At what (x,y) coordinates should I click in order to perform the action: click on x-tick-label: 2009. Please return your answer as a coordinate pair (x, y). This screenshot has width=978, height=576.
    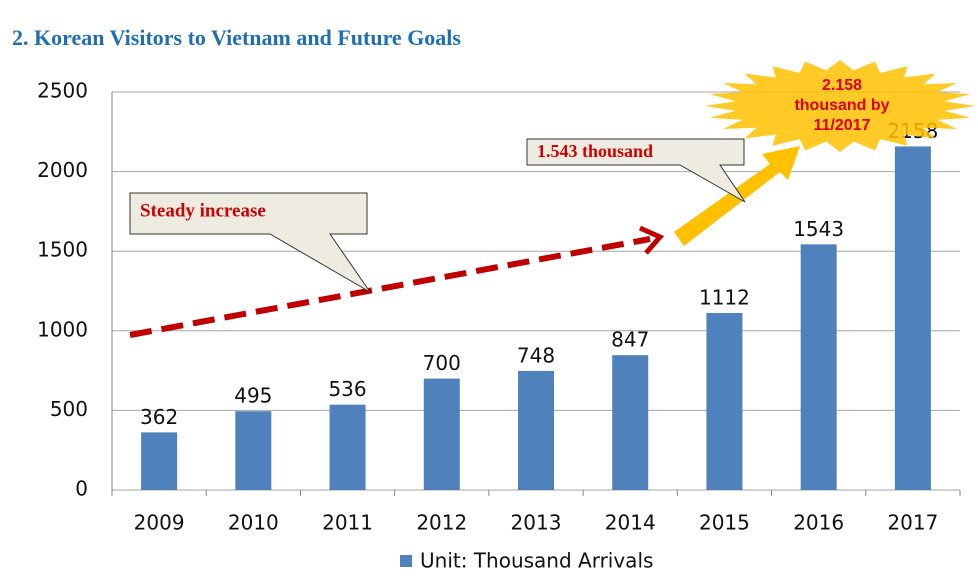
    Looking at the image, I should click on (159, 523).